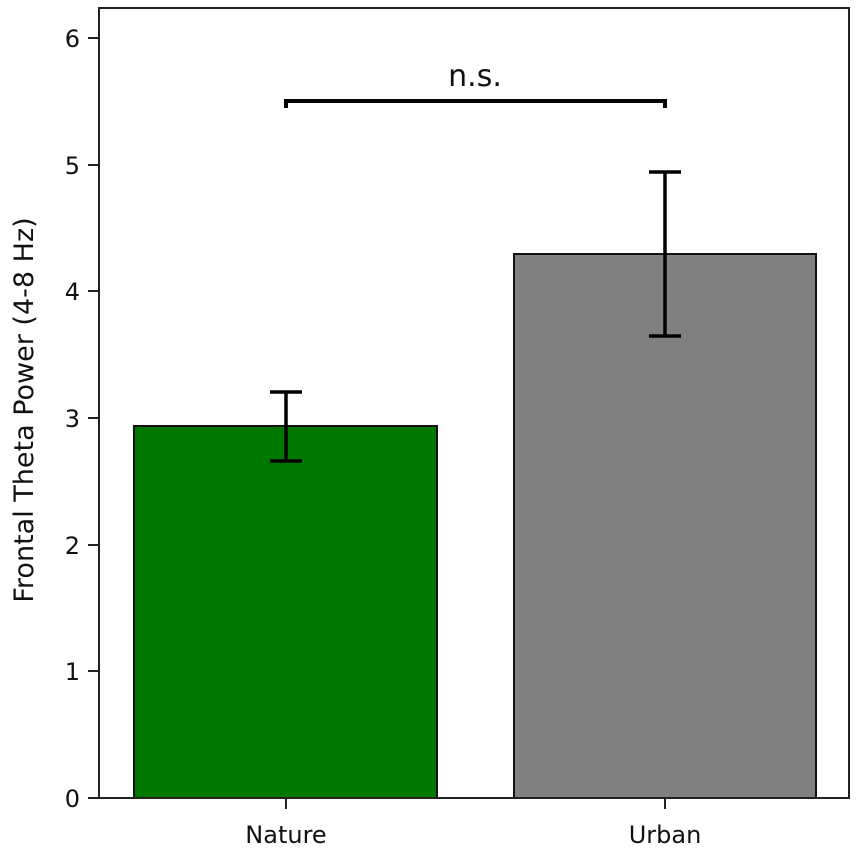 The image size is (856, 851). What do you see at coordinates (72, 419) in the screenshot?
I see `y-tick-3: 3` at bounding box center [72, 419].